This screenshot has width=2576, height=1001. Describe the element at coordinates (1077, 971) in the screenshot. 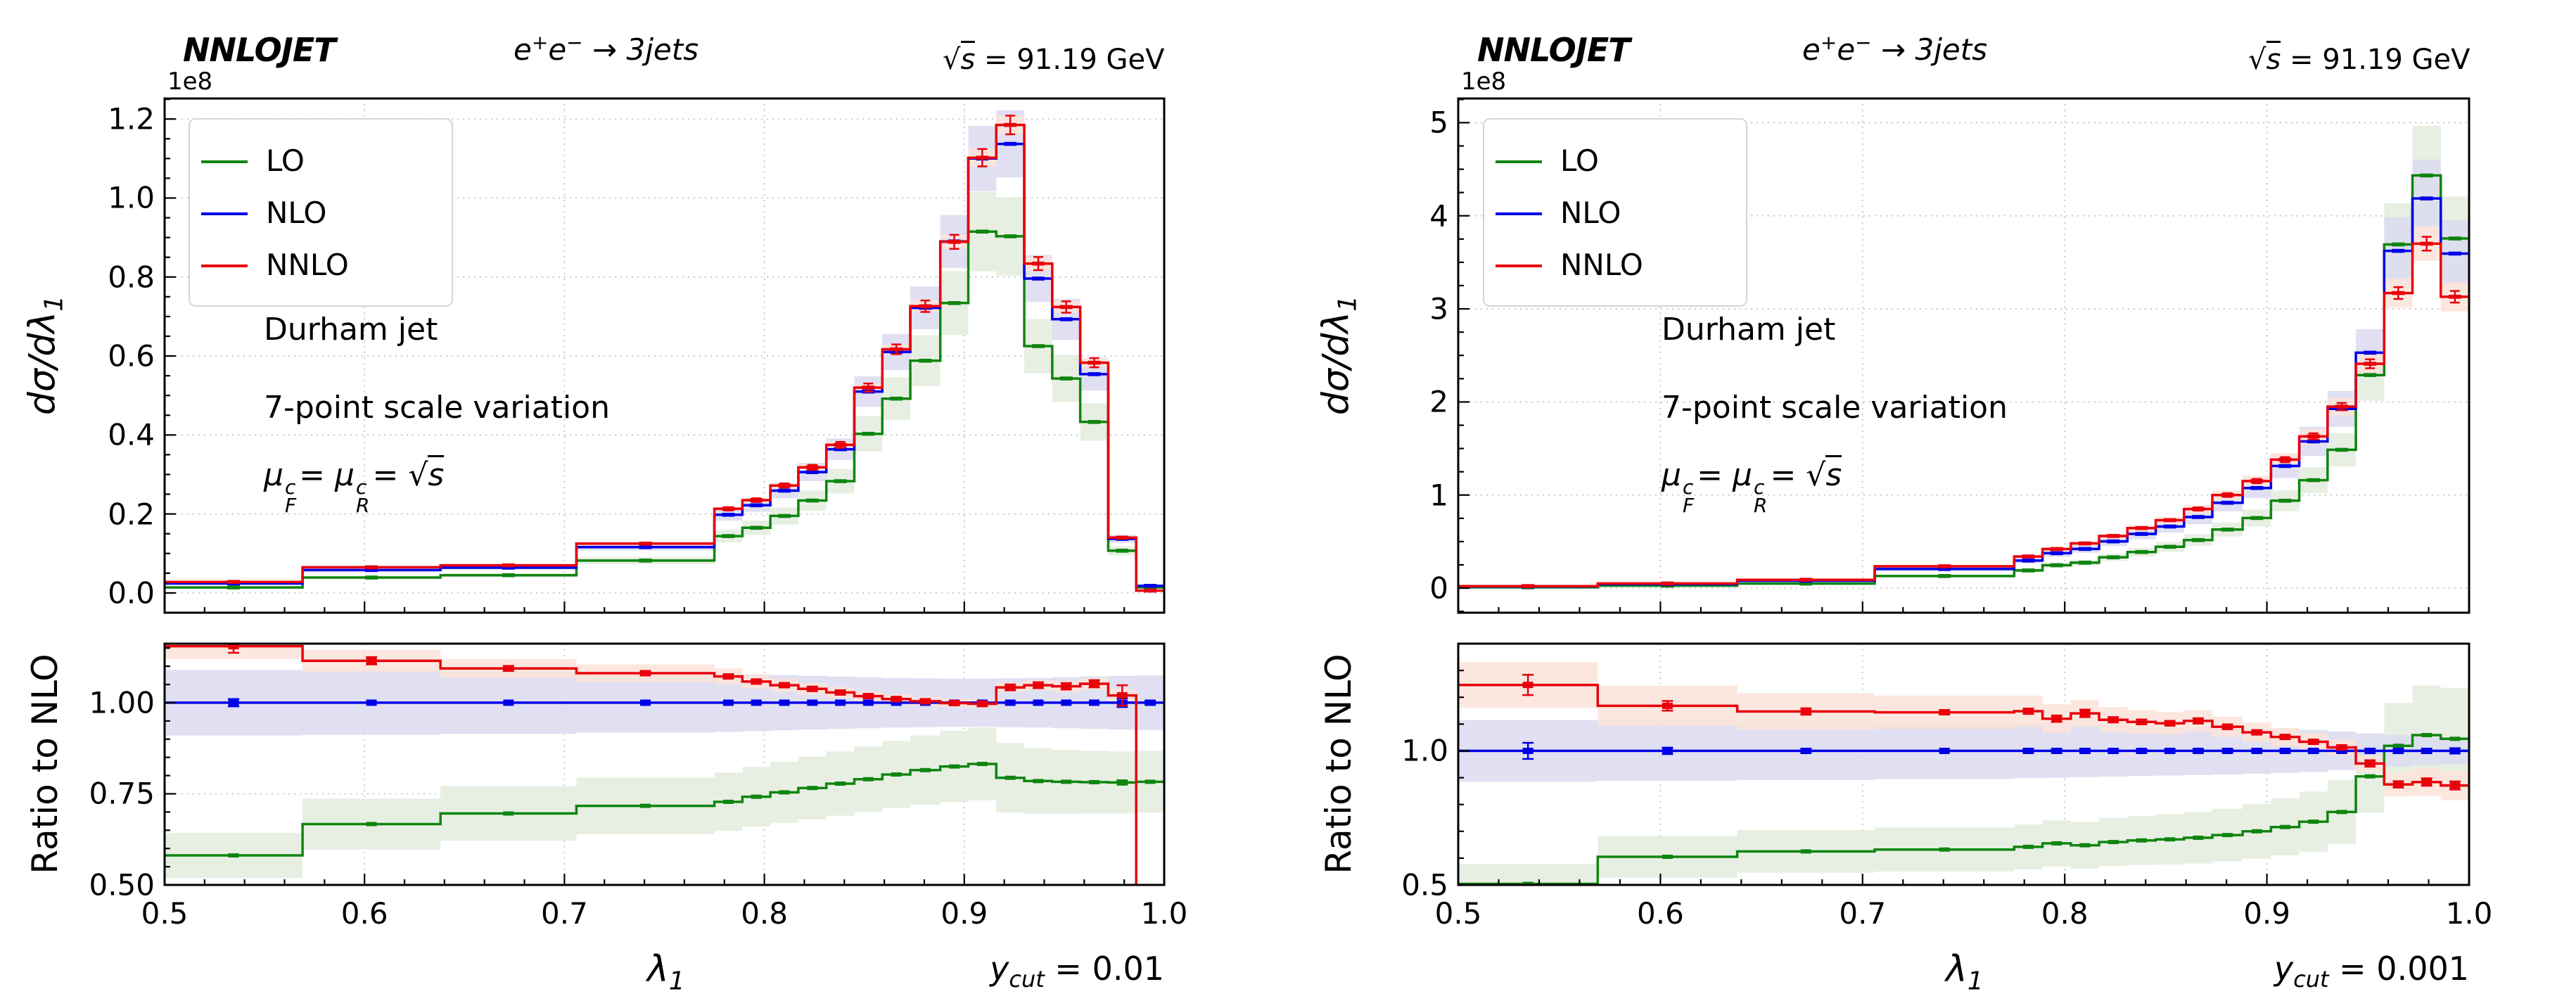

I see `corner-ycut-label: ycut = 0.01` at that location.